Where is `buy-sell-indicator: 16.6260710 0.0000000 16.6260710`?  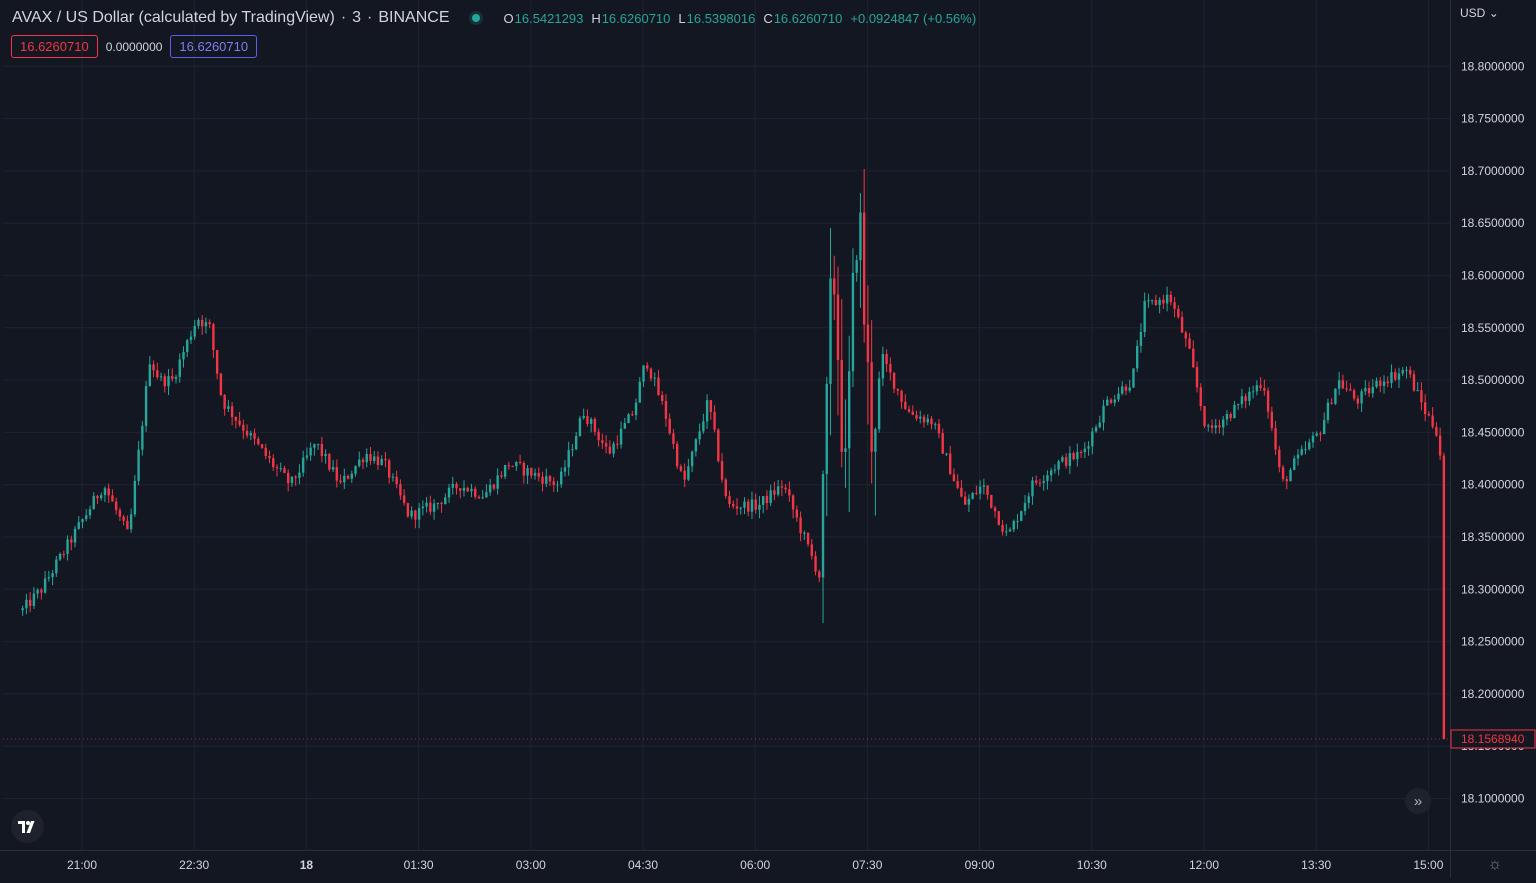 buy-sell-indicator: 16.6260710 0.0000000 16.6260710 is located at coordinates (134, 46).